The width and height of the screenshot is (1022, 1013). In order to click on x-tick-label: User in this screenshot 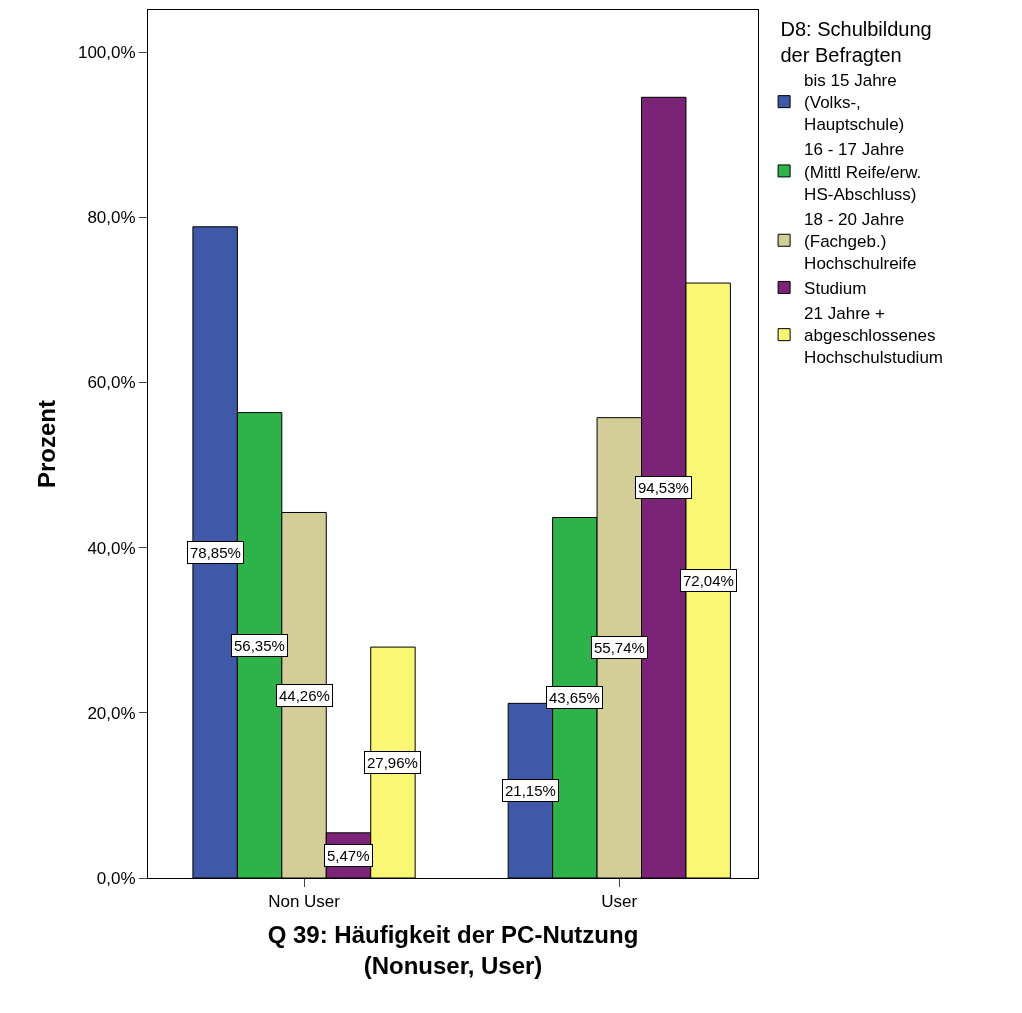, I will do `click(619, 902)`.